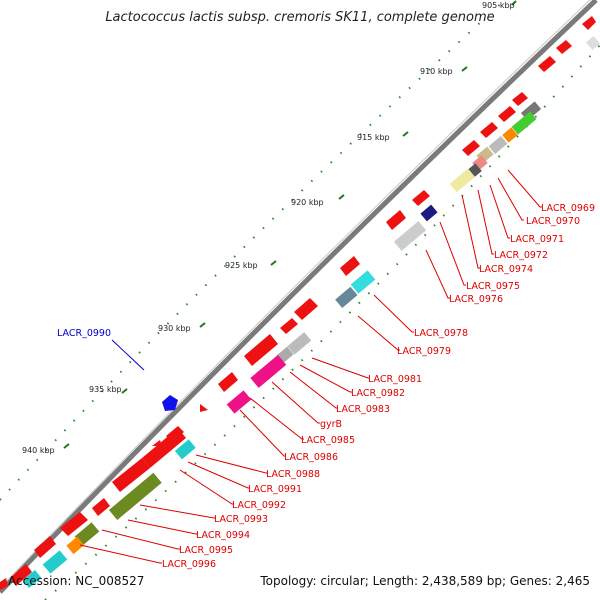 The height and width of the screenshot is (600, 600). What do you see at coordinates (568, 208) in the screenshot?
I see `gene-label: LACR_0969` at bounding box center [568, 208].